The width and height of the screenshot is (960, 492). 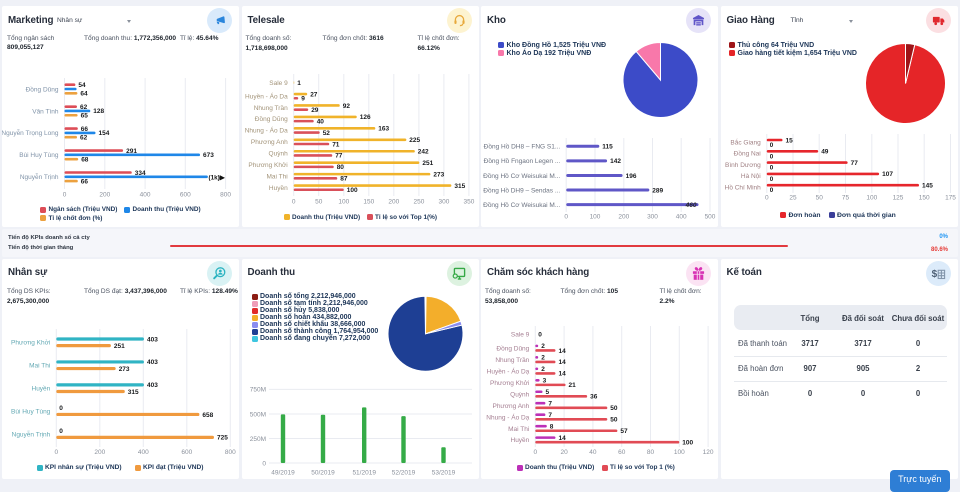 What do you see at coordinates (927, 186) in the screenshot?
I see `svg-text: 145` at bounding box center [927, 186].